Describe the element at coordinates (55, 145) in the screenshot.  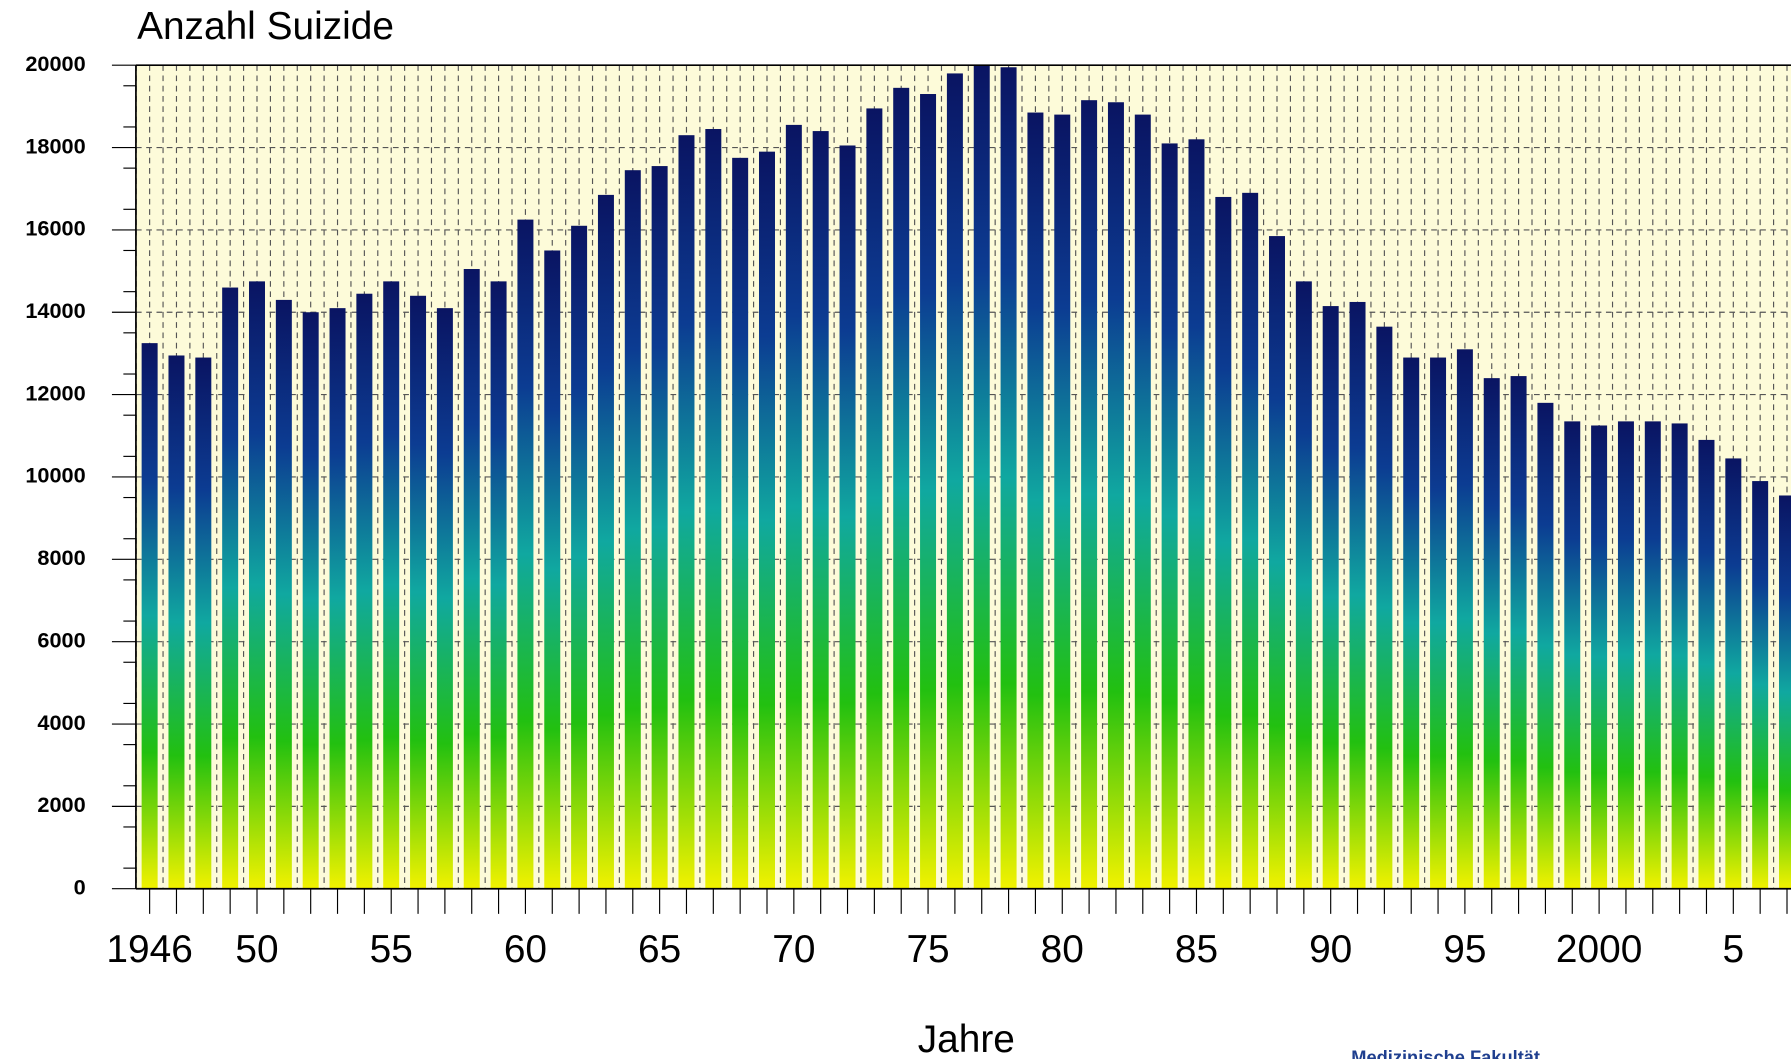
I see `y-tick-label: 18000` at that location.